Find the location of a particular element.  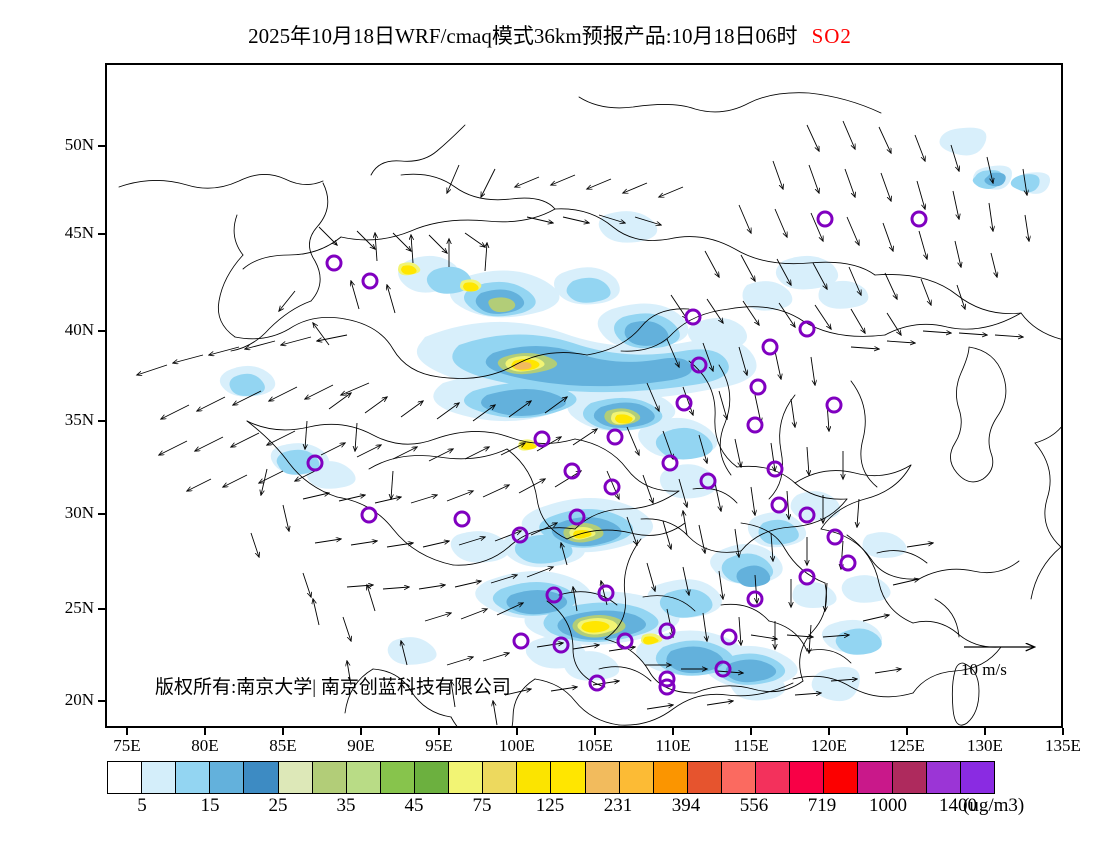

colorbar-label-75: 75 is located at coordinates (482, 805).